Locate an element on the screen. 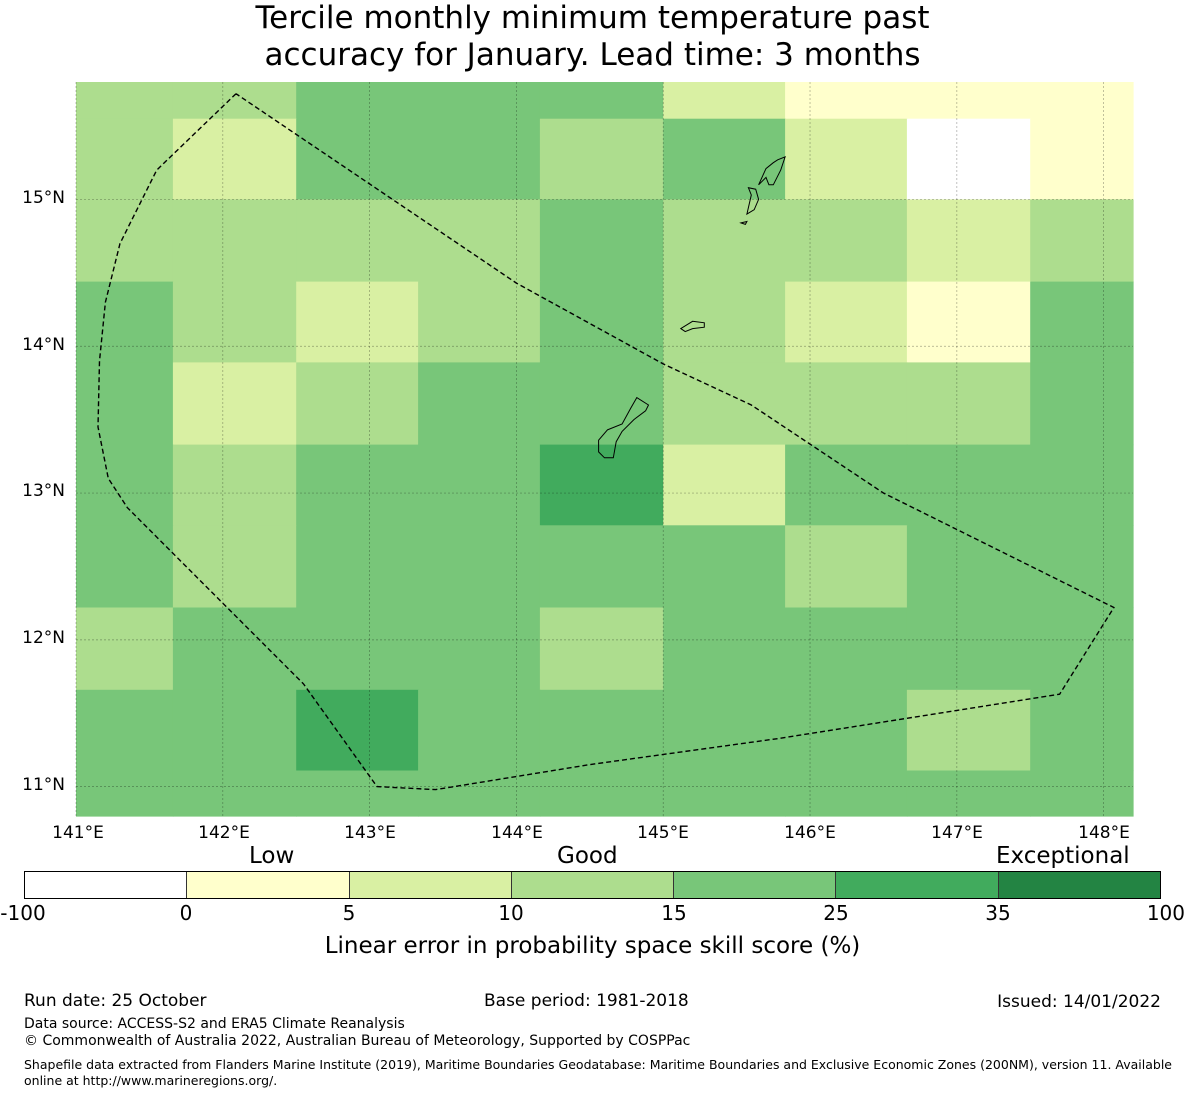 This screenshot has width=1185, height=1095. lon-label-148e: 148°E is located at coordinates (1104, 833).